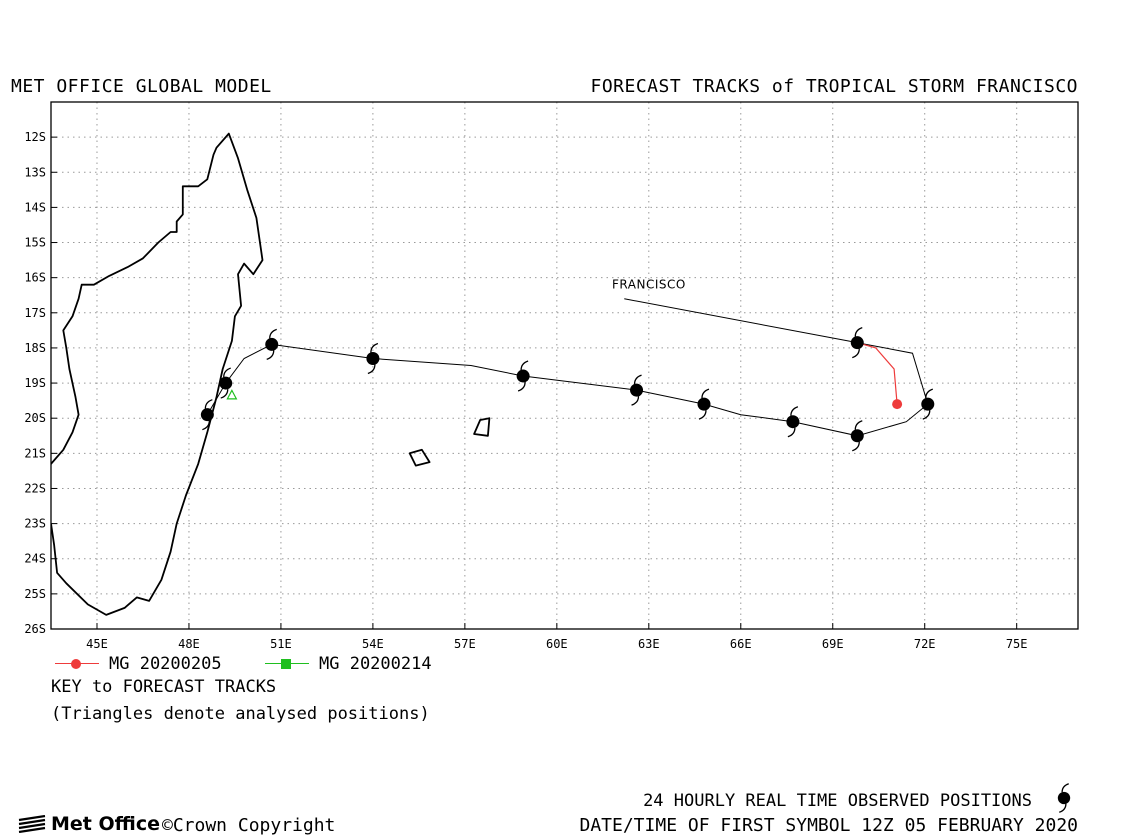  I want to click on observed-symbols, so click(567, 389).